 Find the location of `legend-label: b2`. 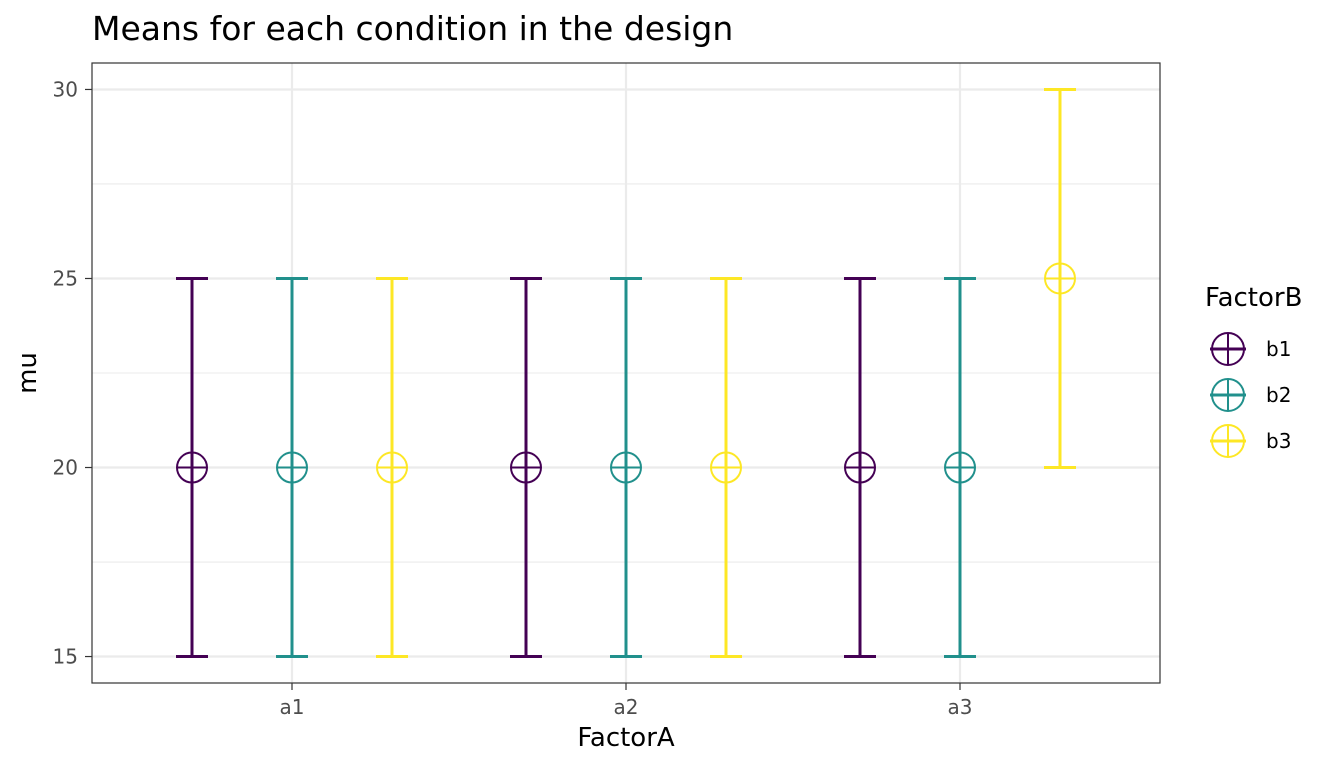

legend-label: b2 is located at coordinates (1278, 395).